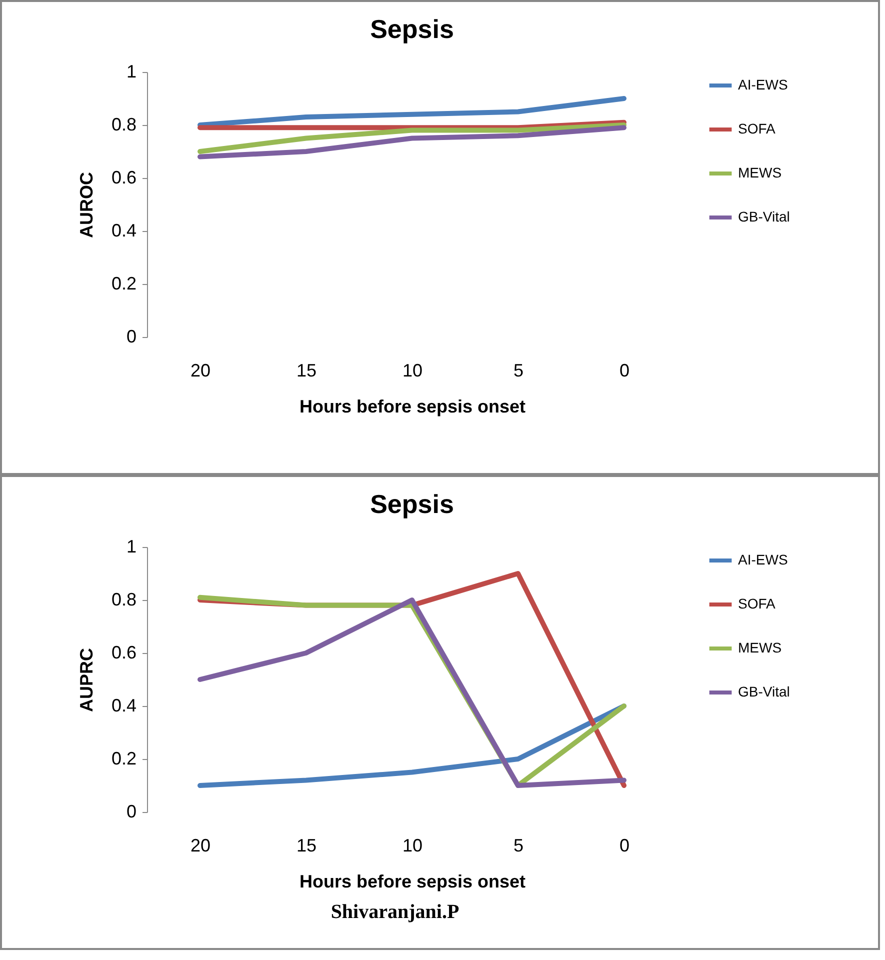 The width and height of the screenshot is (885, 960). What do you see at coordinates (86, 205) in the screenshot?
I see `y-axis-title: AUROC` at bounding box center [86, 205].